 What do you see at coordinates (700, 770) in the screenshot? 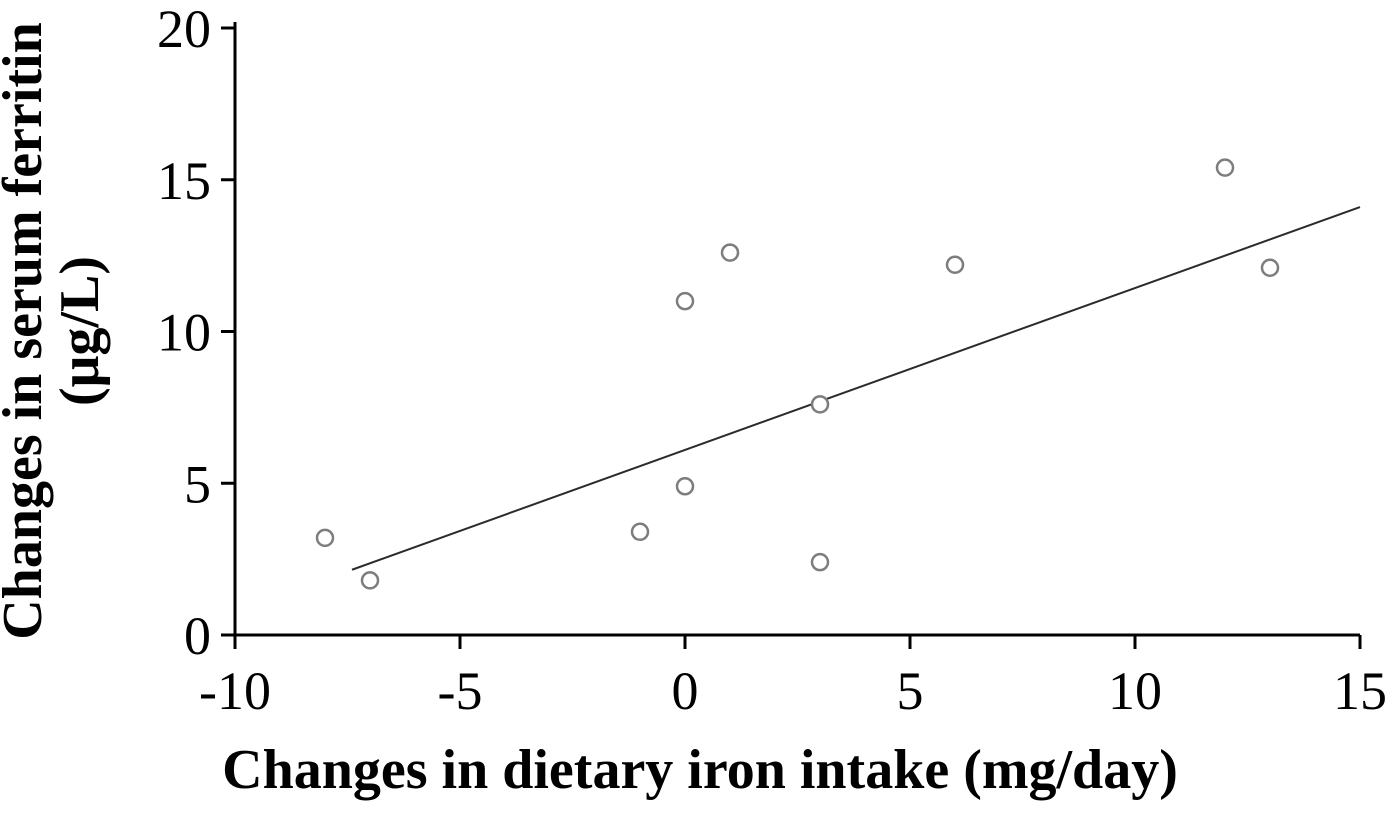
I see `x-axis-title: Changes in dietary iron intake (mg/day)` at bounding box center [700, 770].